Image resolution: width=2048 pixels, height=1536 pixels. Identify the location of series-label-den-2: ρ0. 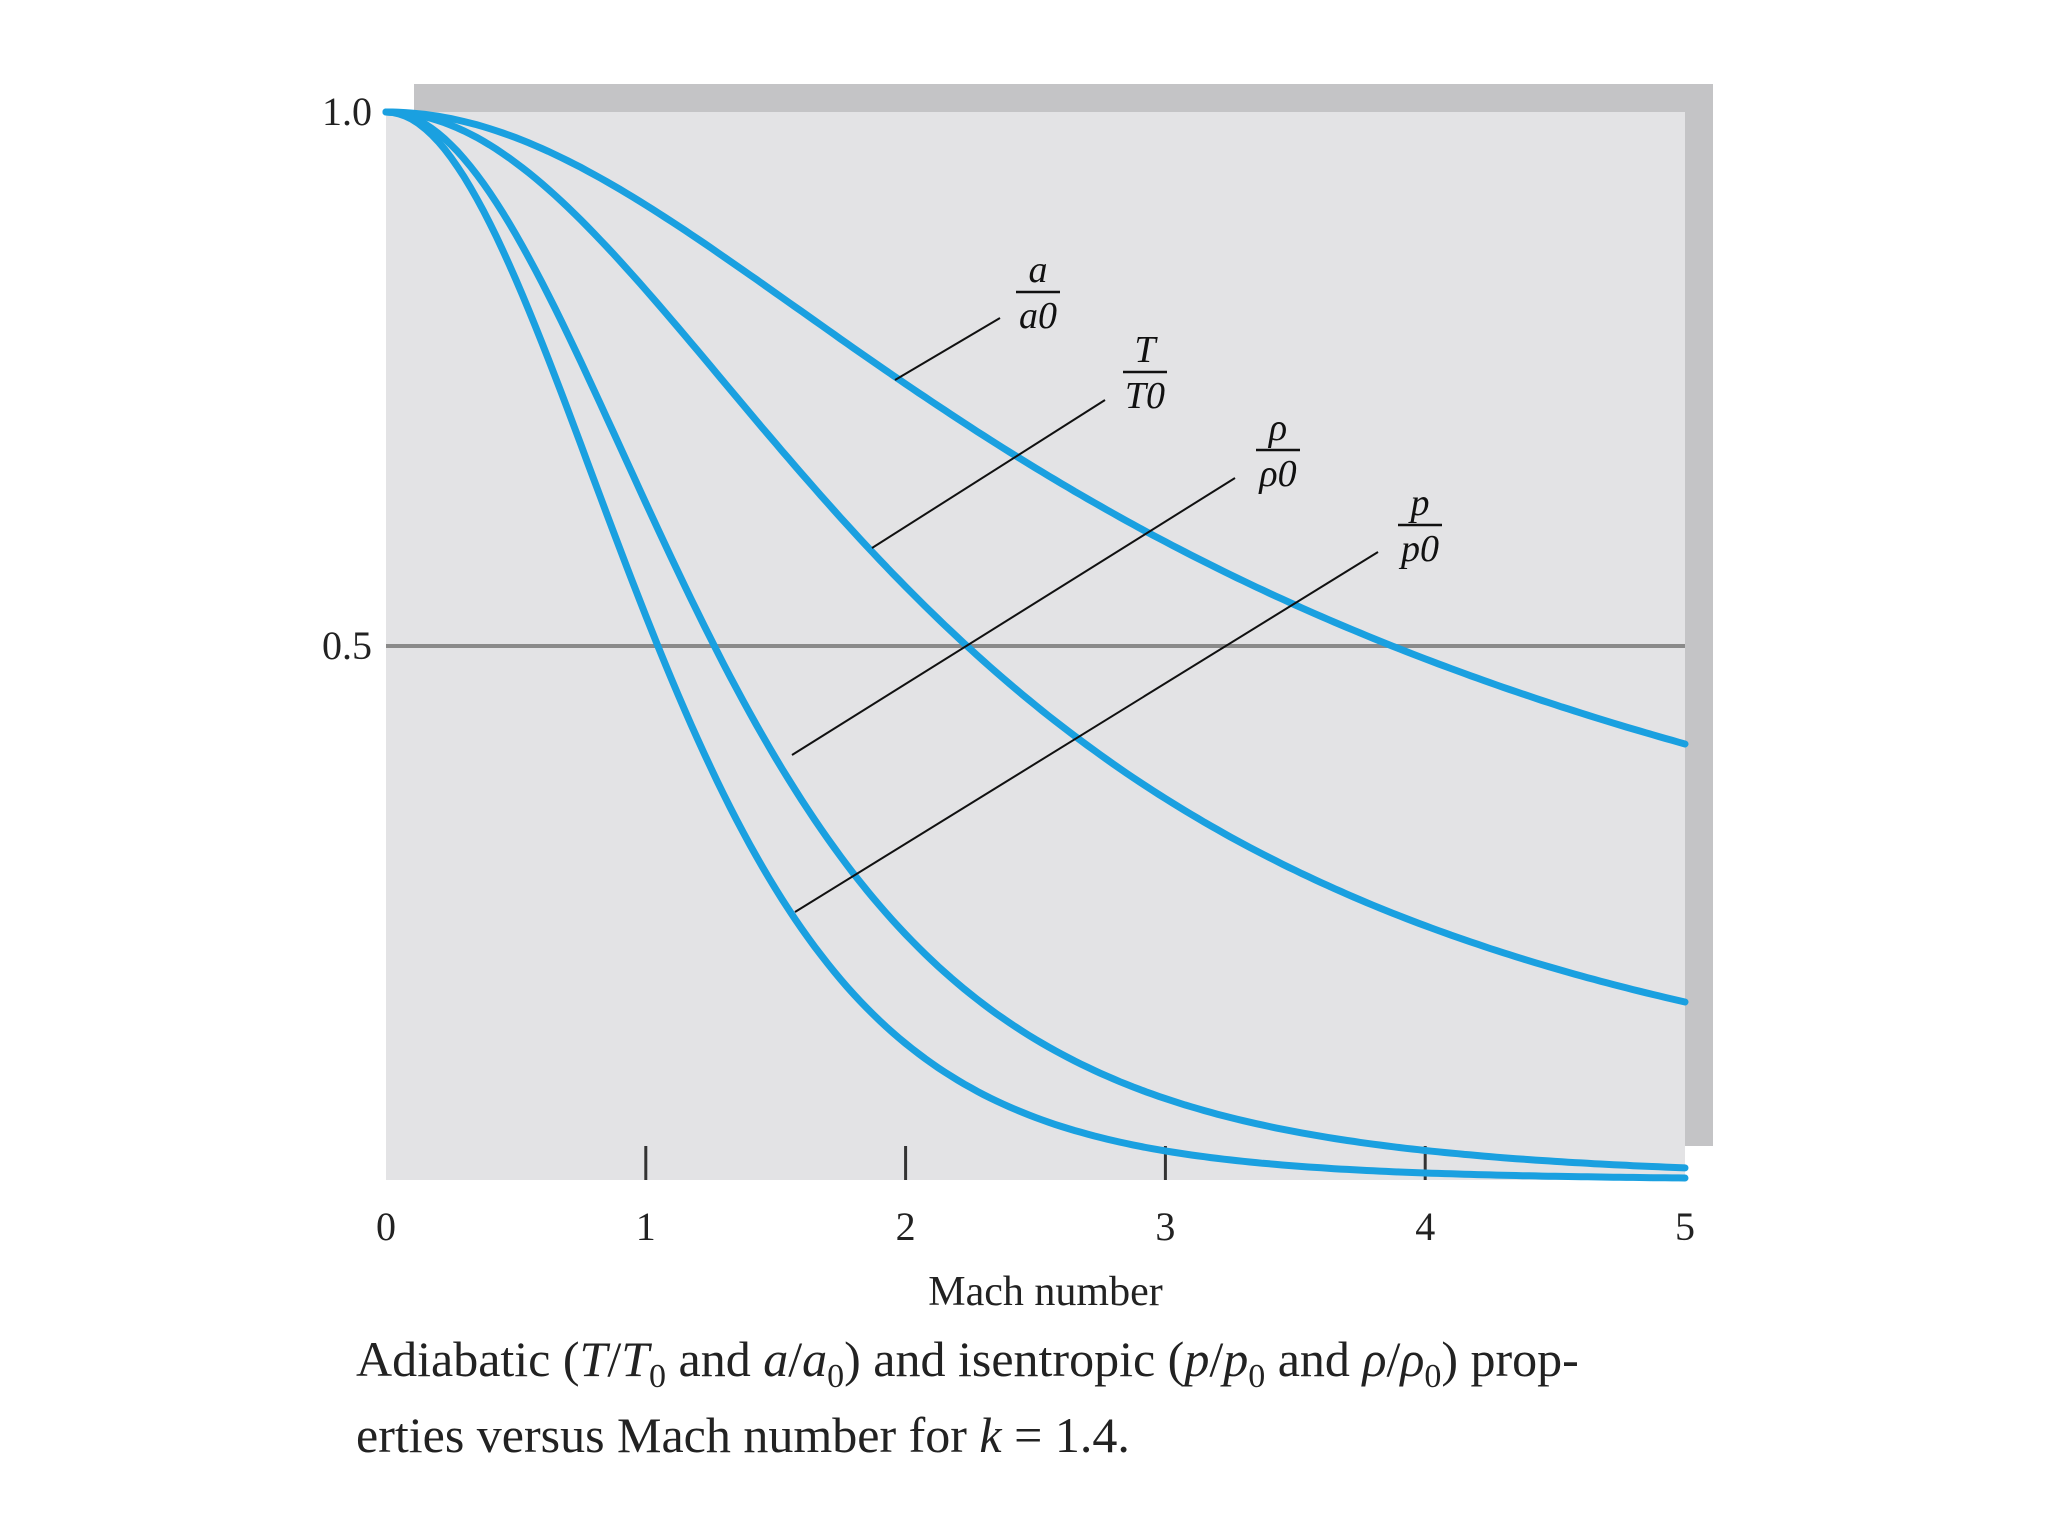
(1277, 474).